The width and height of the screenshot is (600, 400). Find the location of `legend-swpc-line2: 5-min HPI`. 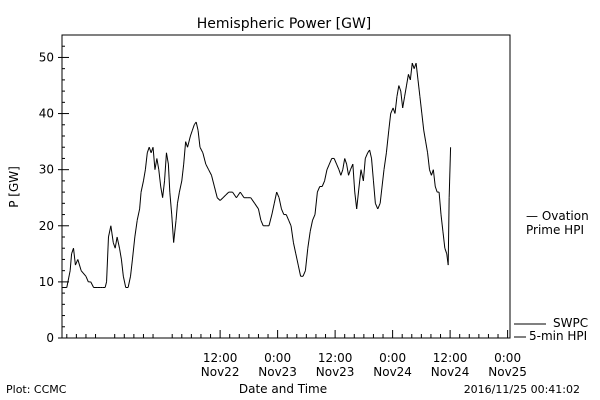

legend-swpc-line2: 5-min HPI is located at coordinates (558, 336).